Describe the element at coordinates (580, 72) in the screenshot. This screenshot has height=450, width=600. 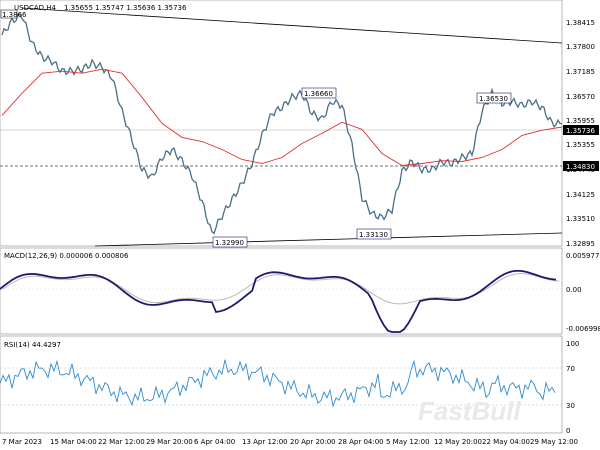
I see `price-tick: 1.37185` at that location.